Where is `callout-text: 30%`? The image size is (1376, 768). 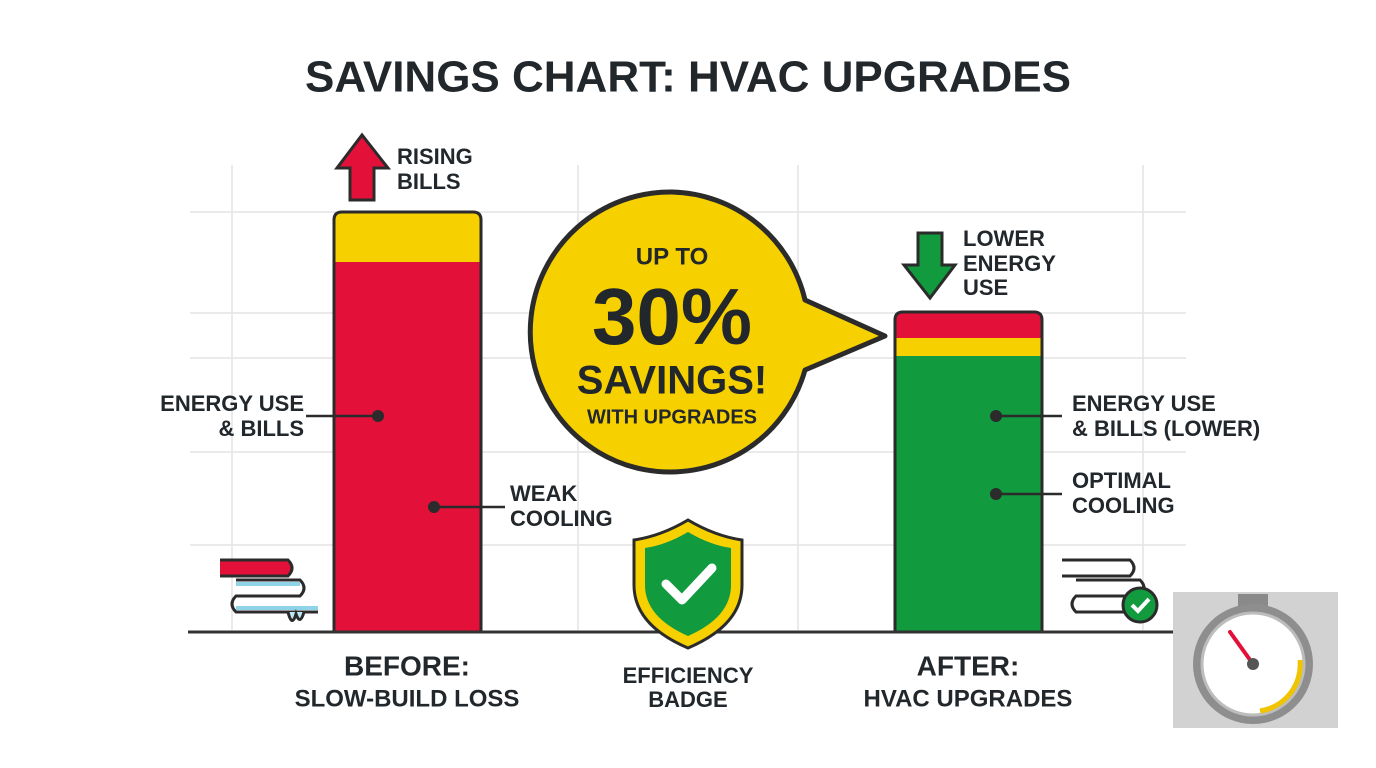 callout-text: 30% is located at coordinates (672, 316).